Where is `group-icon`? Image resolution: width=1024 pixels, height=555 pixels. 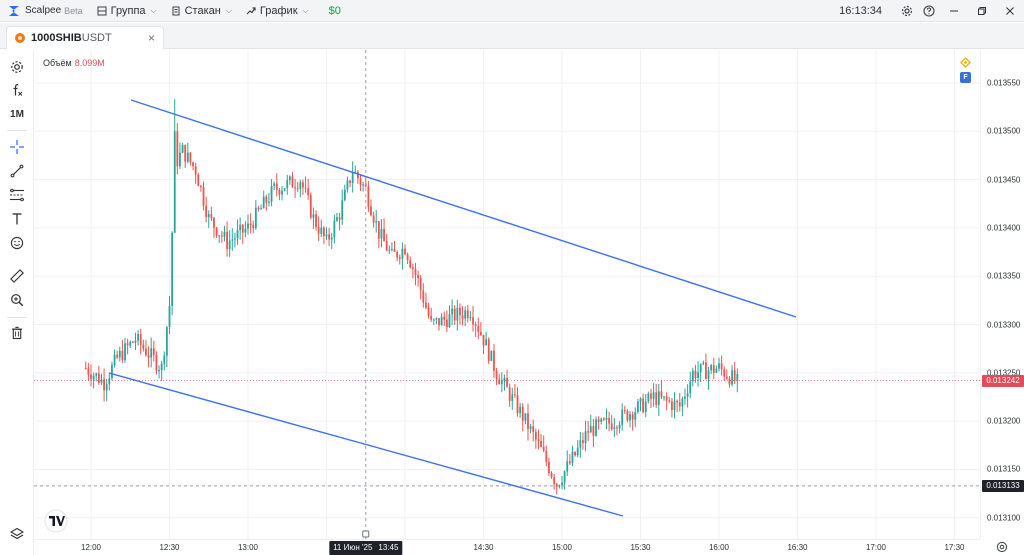 group-icon is located at coordinates (102, 10).